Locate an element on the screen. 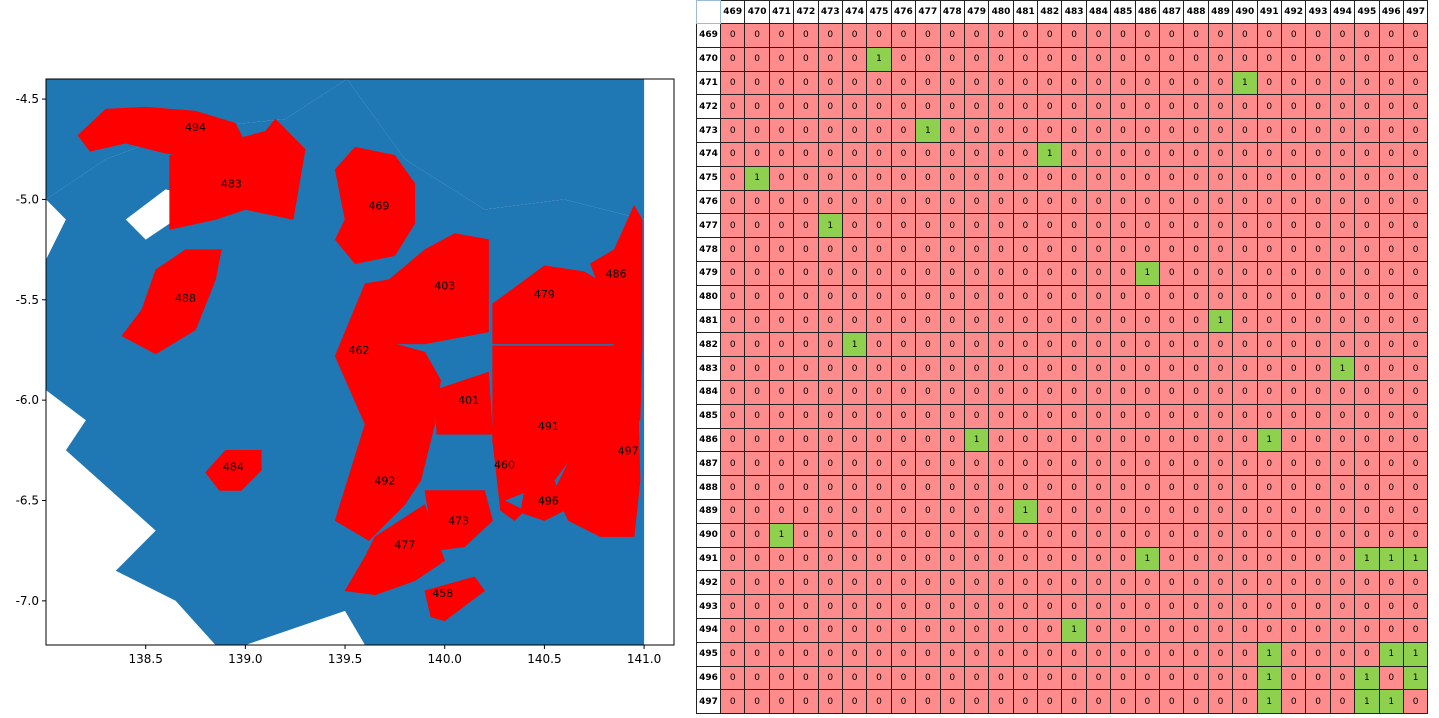 This screenshot has width=1439, height=718. table-row: 491 0 0 0 0 0 0 0 0 0 0 0 0 0 0 0 0 0 1 0 0 0 0 0 0 0 0 1 1 1 is located at coordinates (1062, 559).